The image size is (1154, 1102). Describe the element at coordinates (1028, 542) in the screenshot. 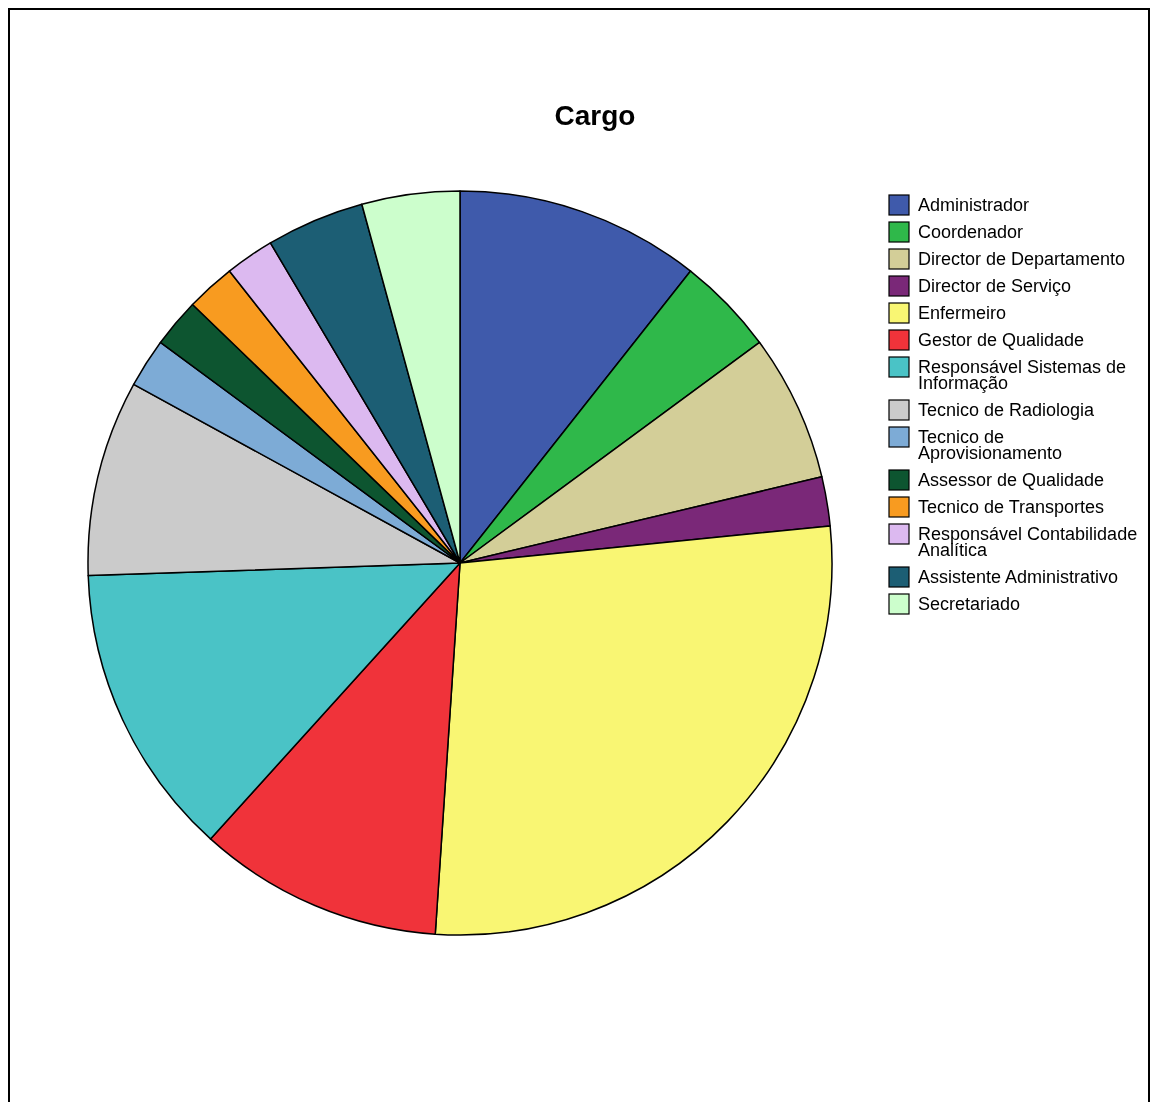

I see `legend-label: Responsável Contabilidade Analítica` at that location.